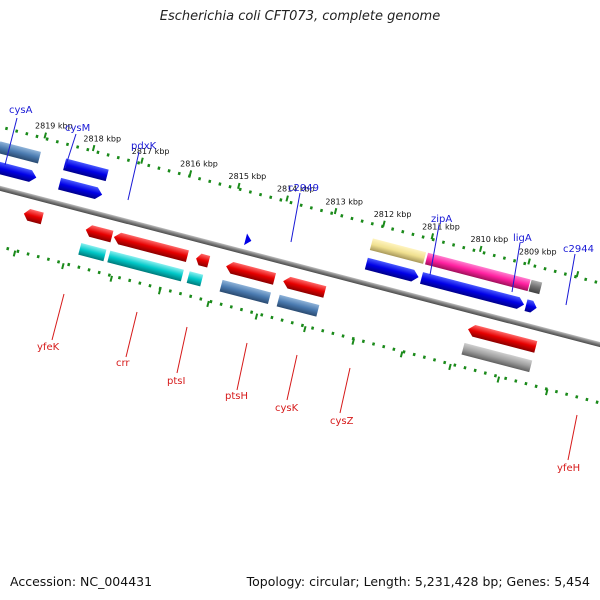  I want to click on gene-ptsI-block, so click(145, 266).